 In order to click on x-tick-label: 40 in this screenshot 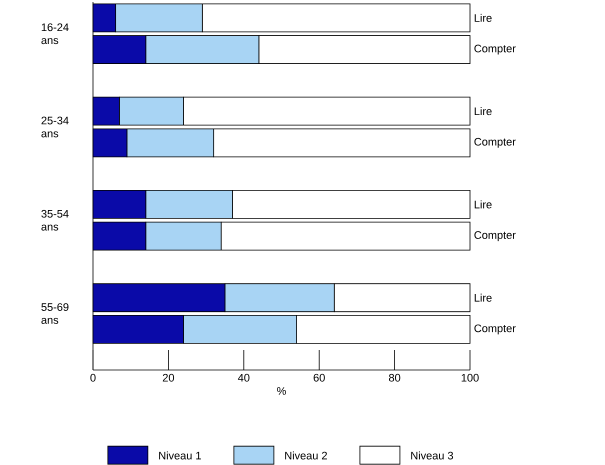, I will do `click(244, 378)`.